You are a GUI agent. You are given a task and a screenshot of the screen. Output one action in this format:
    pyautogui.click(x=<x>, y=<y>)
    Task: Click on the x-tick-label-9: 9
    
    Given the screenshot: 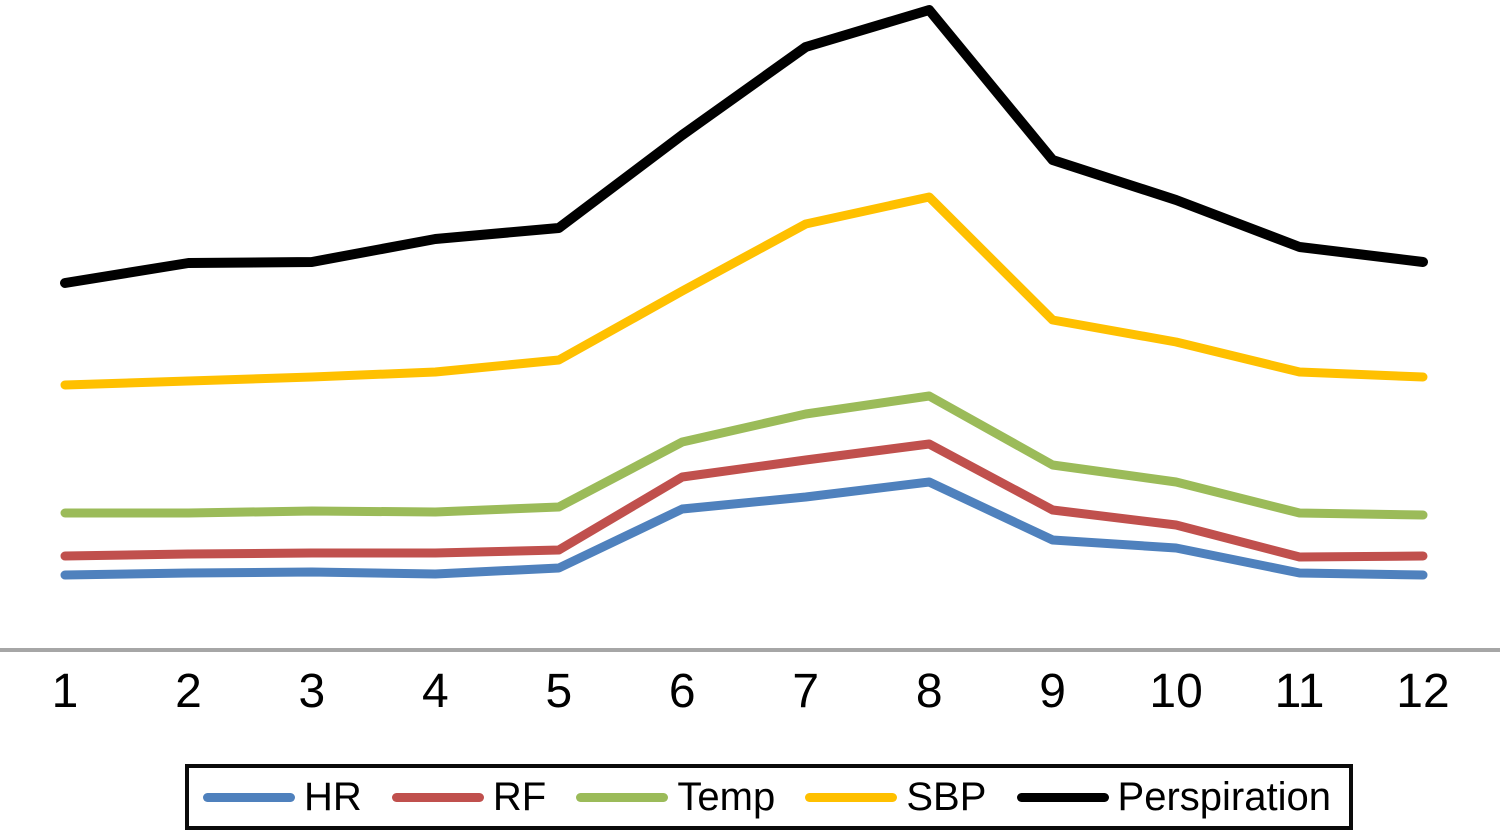 What is the action you would take?
    pyautogui.click(x=1052, y=691)
    